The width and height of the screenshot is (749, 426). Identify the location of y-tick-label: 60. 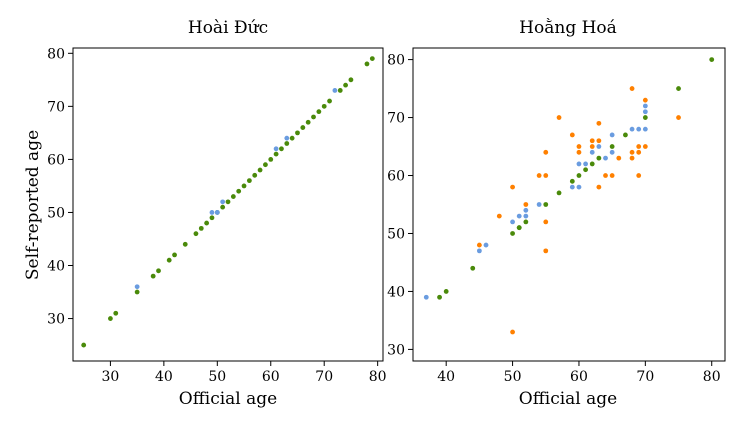
(396, 177).